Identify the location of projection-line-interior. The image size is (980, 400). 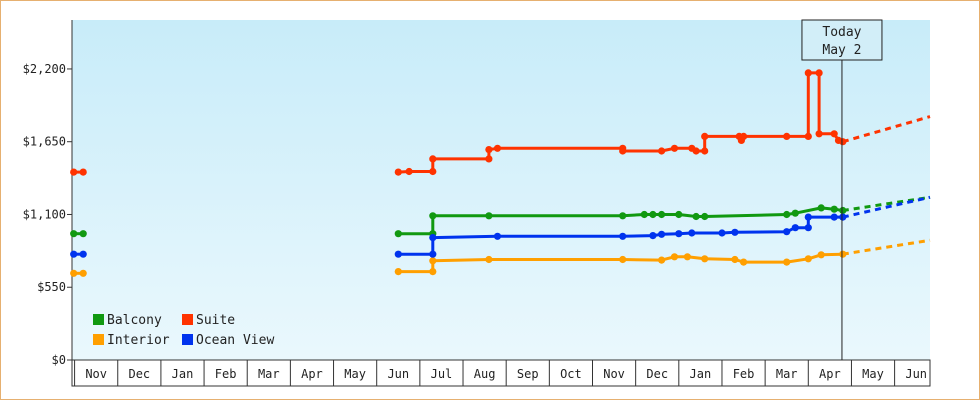
(886, 247).